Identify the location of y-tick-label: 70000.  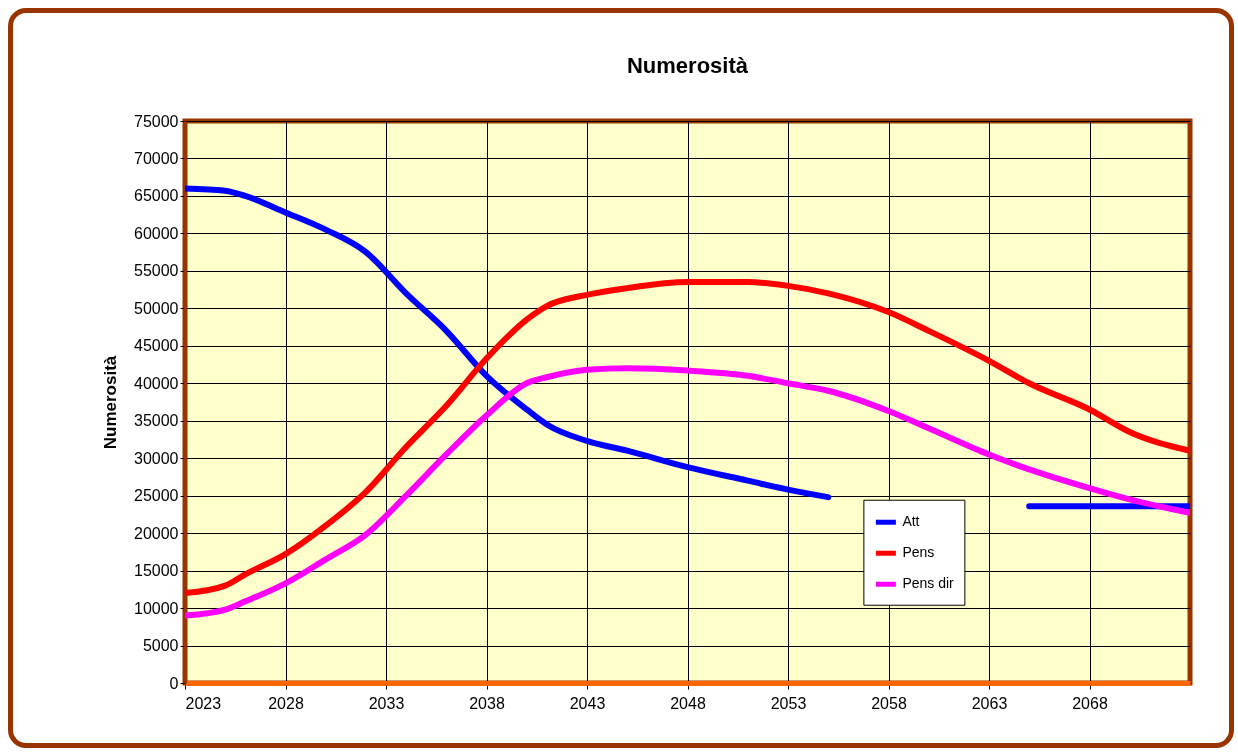
(156, 158).